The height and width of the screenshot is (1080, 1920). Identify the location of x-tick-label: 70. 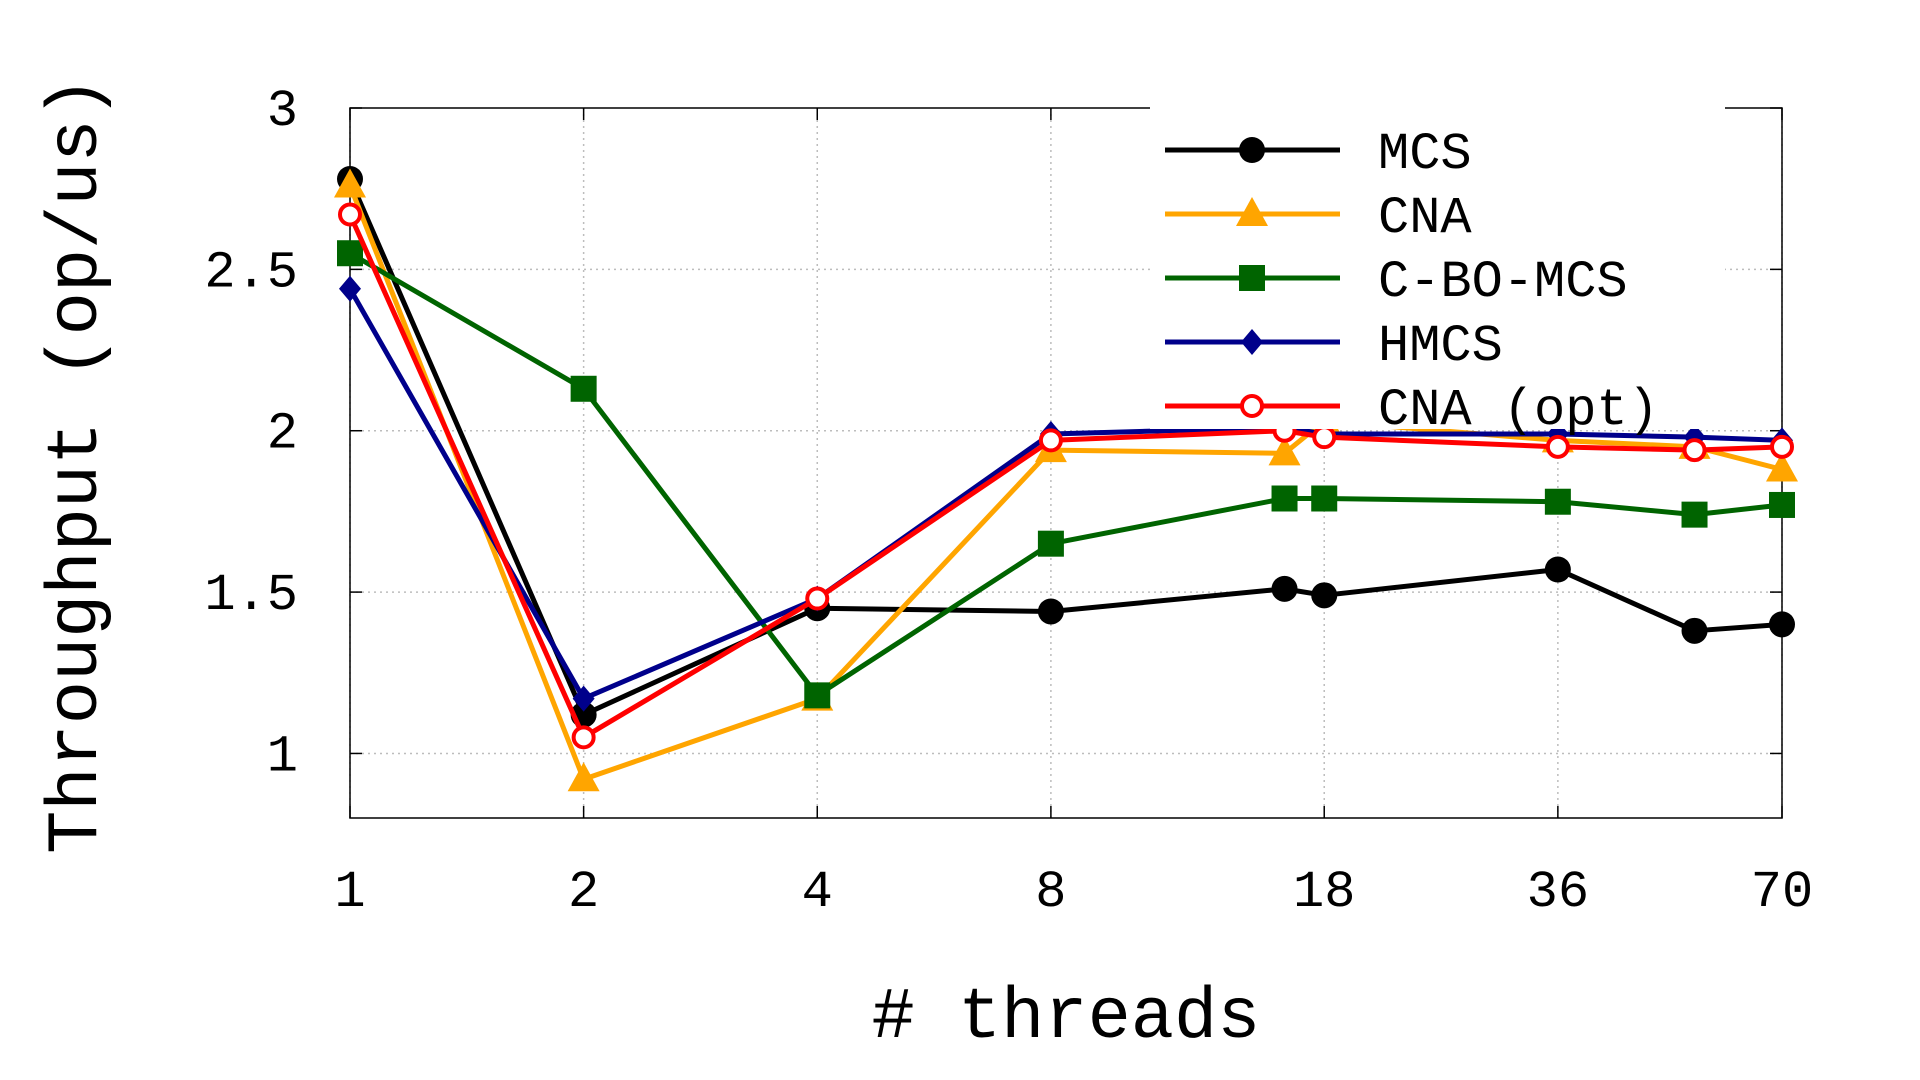
(1782, 892).